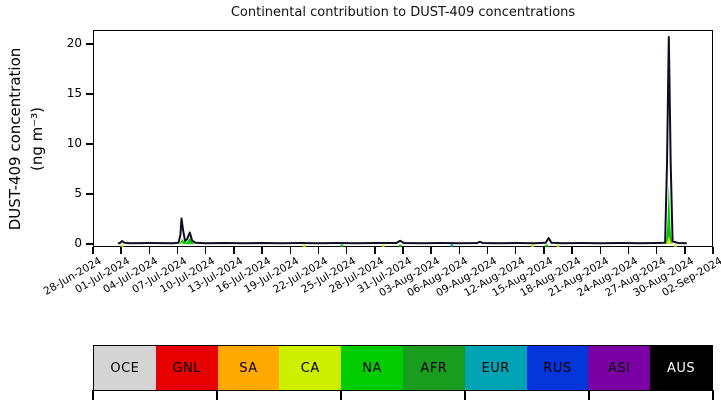 This screenshot has height=402, width=721. I want to click on y-tick-label: 15, so click(74, 93).